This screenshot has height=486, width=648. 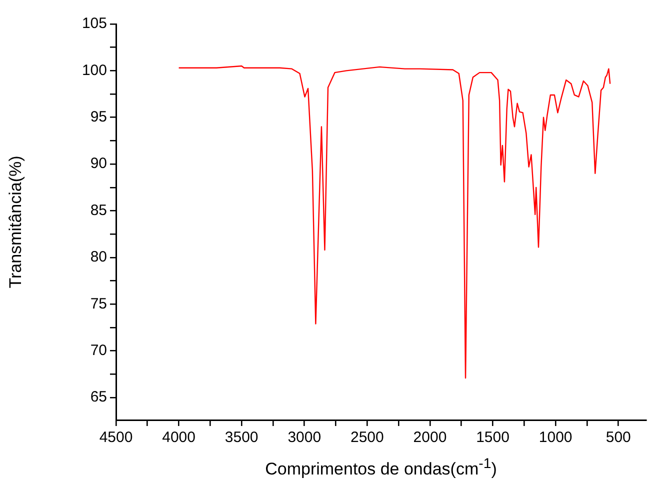 I want to click on x-tick-label: 3000, so click(x=305, y=437).